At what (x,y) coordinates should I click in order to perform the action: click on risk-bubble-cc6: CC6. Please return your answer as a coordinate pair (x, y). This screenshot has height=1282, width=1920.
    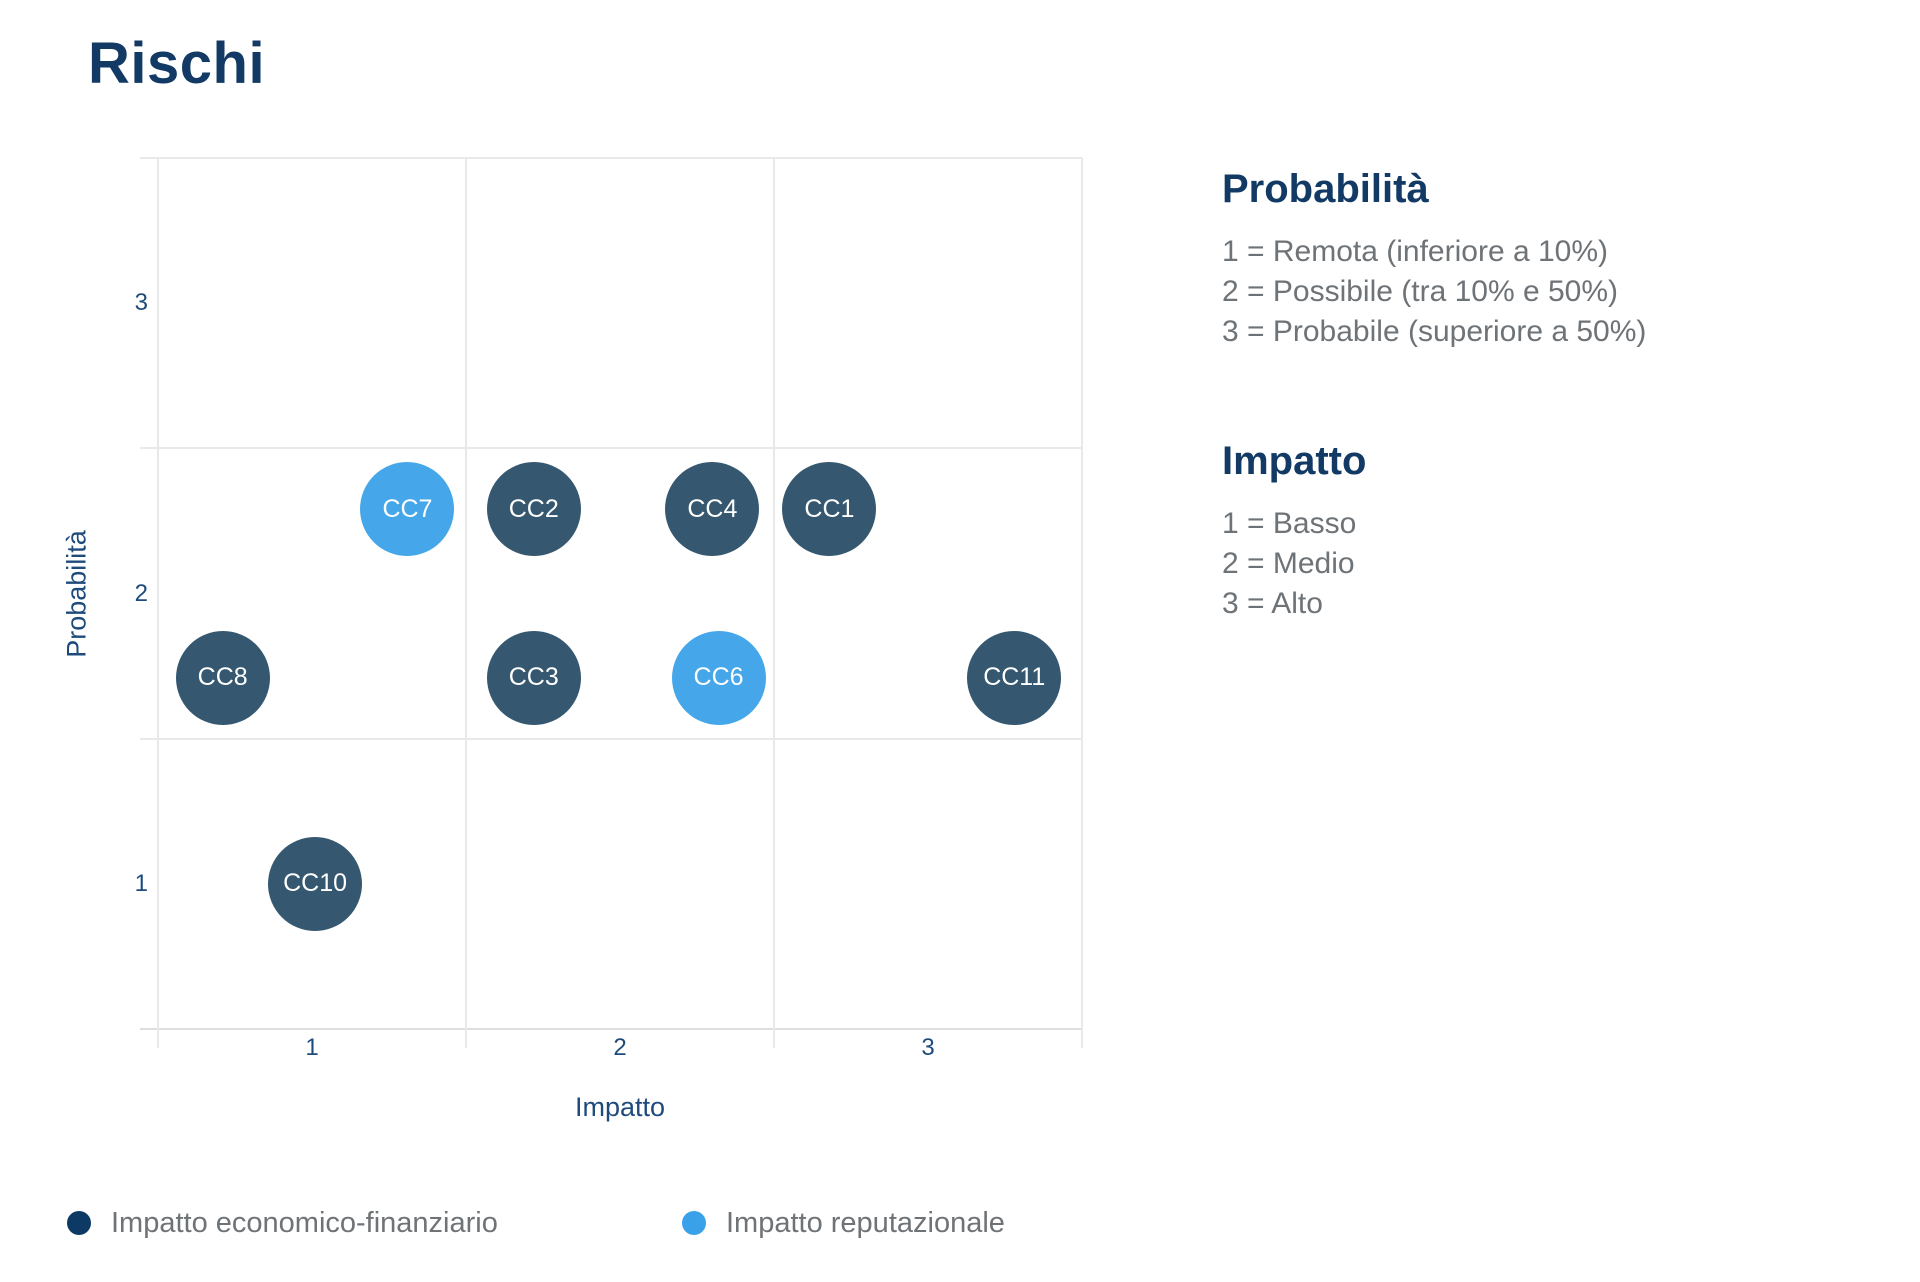
    Looking at the image, I should click on (718, 677).